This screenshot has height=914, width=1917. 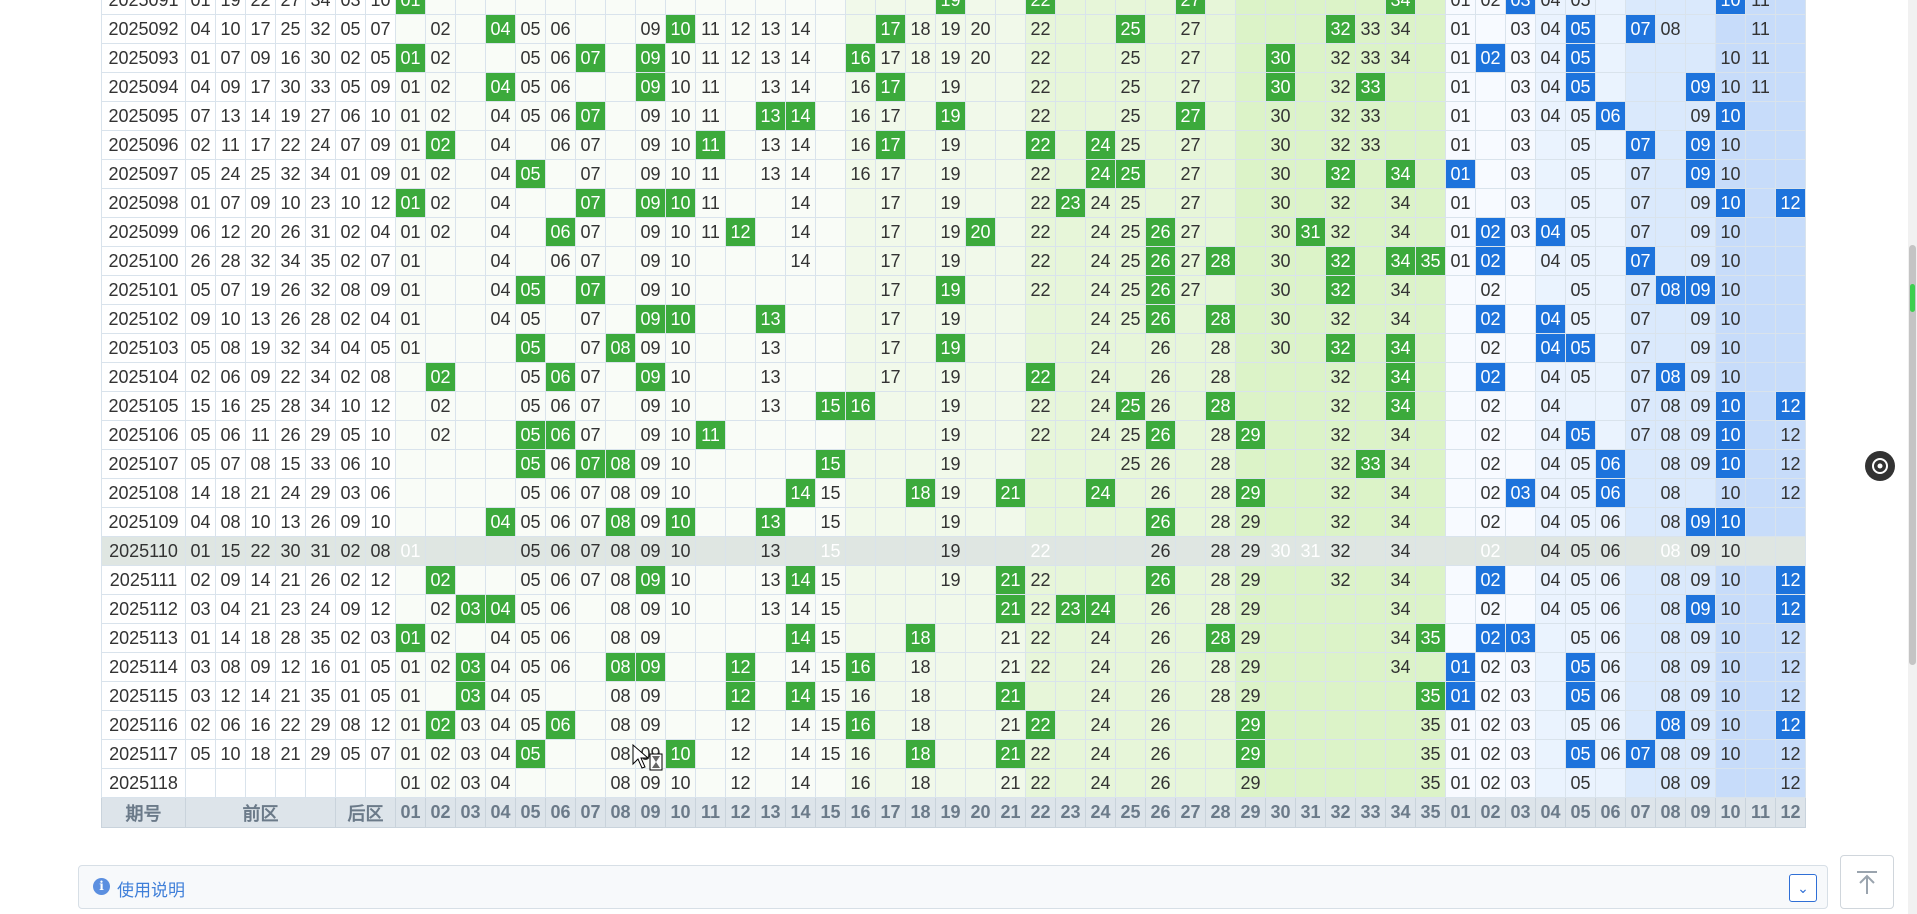 I want to click on front-draw-number: 01, so click(x=200, y=7).